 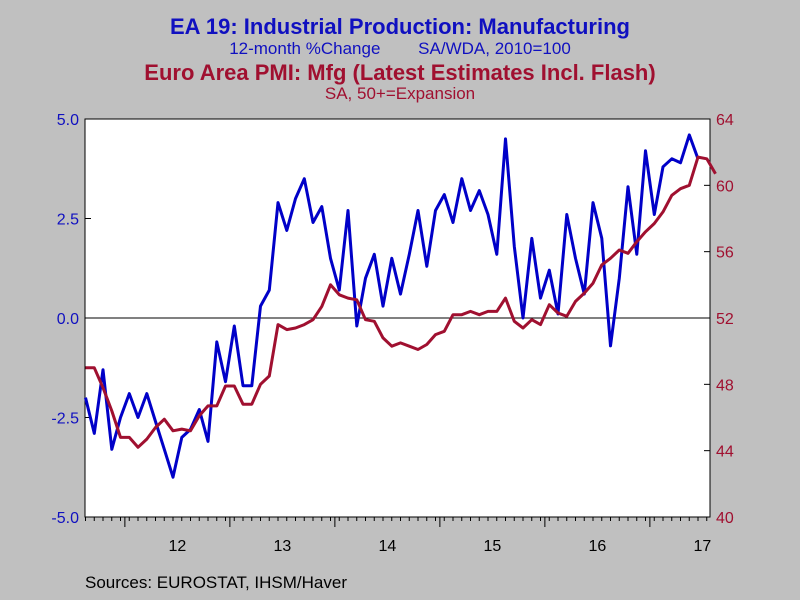 I want to click on right-tick-label: 56, so click(x=725, y=253).